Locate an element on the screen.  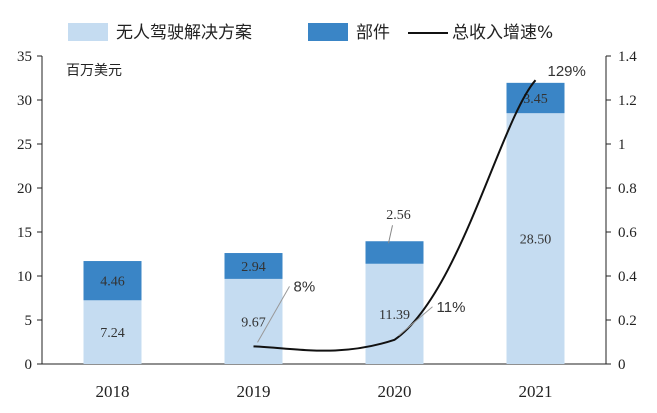
data-label-solutions: 9.67 is located at coordinates (253, 322).